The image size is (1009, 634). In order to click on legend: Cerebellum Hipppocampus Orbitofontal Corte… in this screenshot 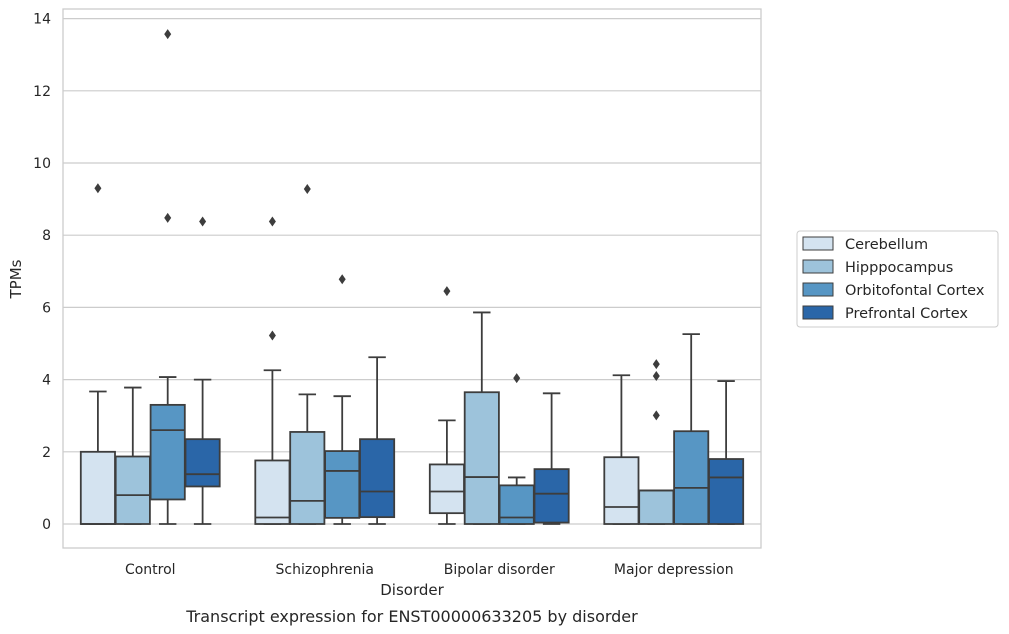, I will do `click(897, 279)`.